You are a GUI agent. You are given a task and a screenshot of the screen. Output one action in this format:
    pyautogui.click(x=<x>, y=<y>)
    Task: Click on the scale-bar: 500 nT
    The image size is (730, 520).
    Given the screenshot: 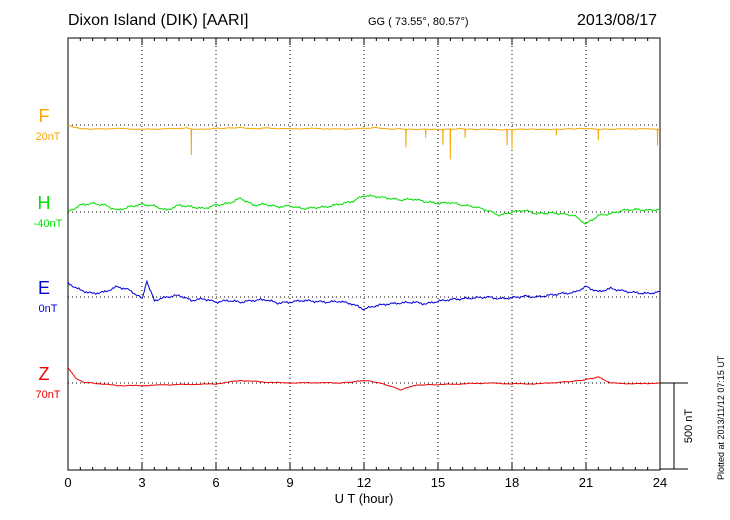 What is the action you would take?
    pyautogui.click(x=677, y=426)
    